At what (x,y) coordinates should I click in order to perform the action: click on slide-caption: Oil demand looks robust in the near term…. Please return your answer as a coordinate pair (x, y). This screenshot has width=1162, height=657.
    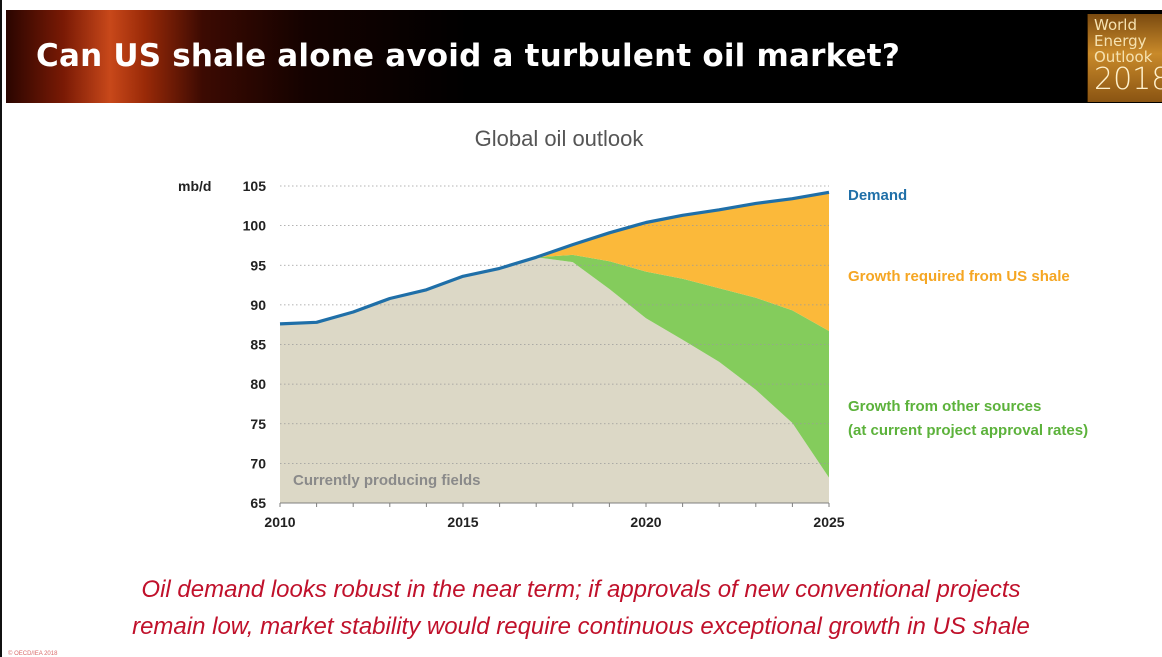
    Looking at the image, I should click on (581, 608).